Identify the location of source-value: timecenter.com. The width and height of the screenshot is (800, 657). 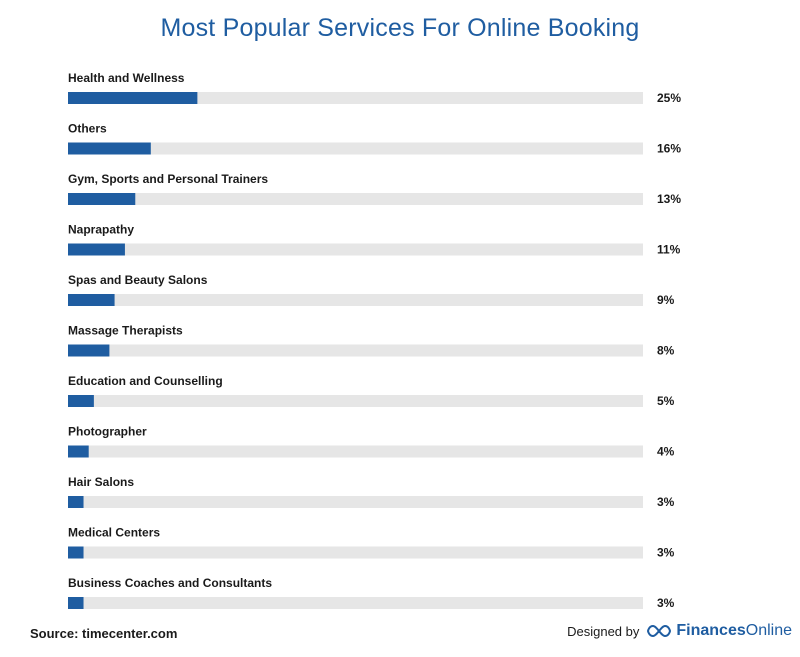
(130, 633).